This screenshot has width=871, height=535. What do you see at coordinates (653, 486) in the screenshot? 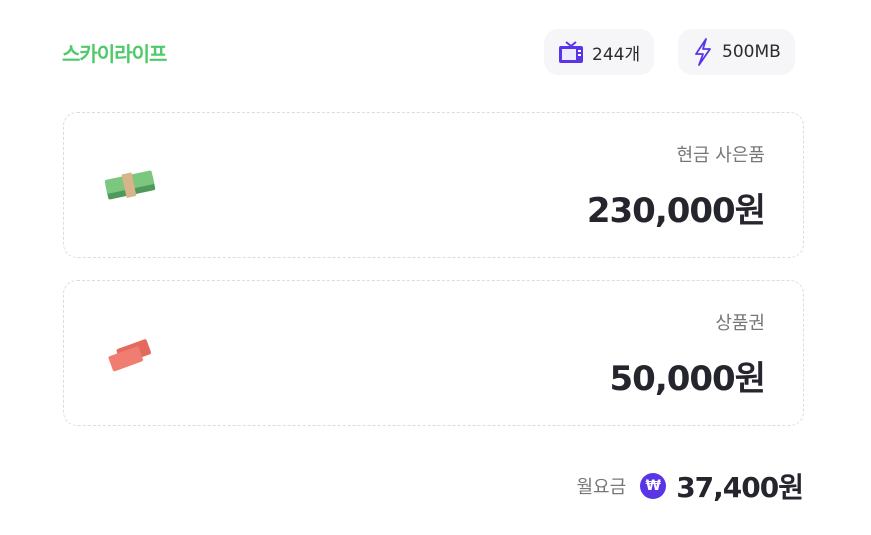
I see `won-icon: ₩` at bounding box center [653, 486].